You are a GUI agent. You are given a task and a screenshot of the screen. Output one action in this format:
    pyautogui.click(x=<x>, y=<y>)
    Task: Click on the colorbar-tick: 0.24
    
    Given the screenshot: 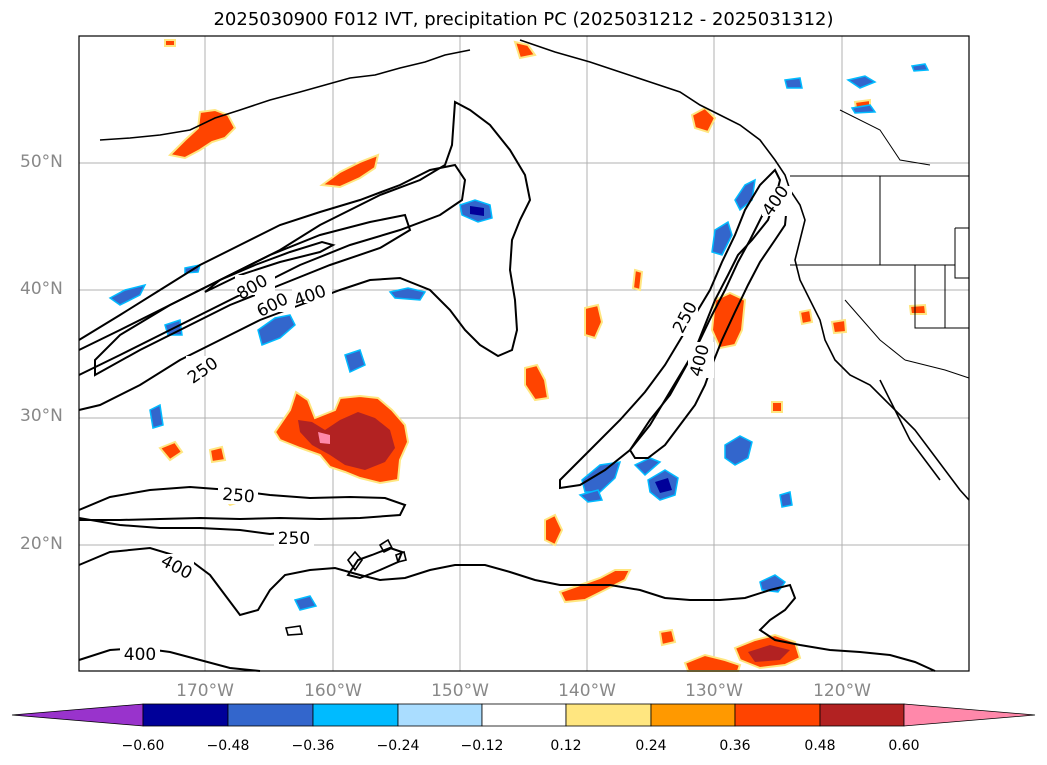 What is the action you would take?
    pyautogui.click(x=651, y=746)
    